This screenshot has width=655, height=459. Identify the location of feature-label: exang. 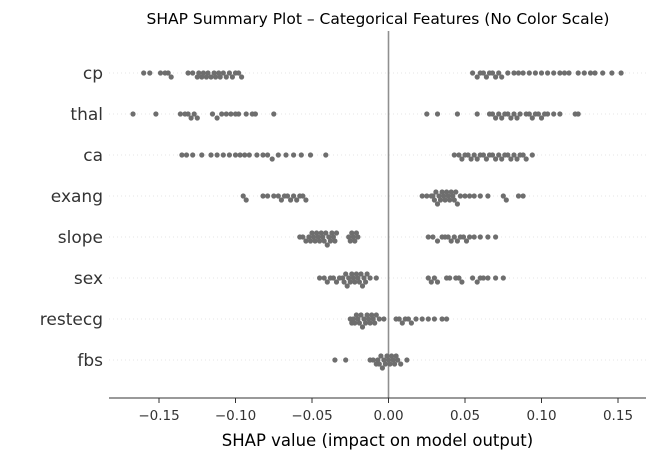
(77, 197).